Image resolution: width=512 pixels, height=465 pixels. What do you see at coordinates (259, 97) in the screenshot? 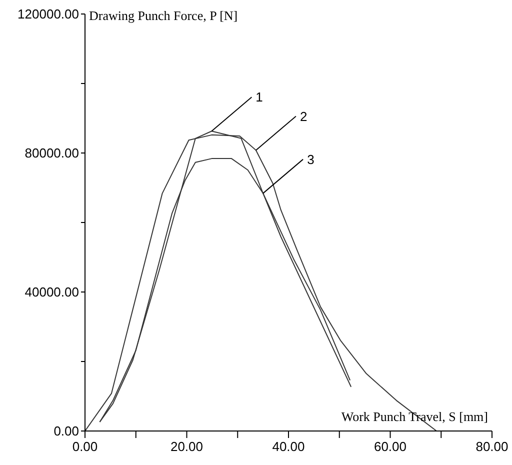
I see `annotation: 1` at bounding box center [259, 97].